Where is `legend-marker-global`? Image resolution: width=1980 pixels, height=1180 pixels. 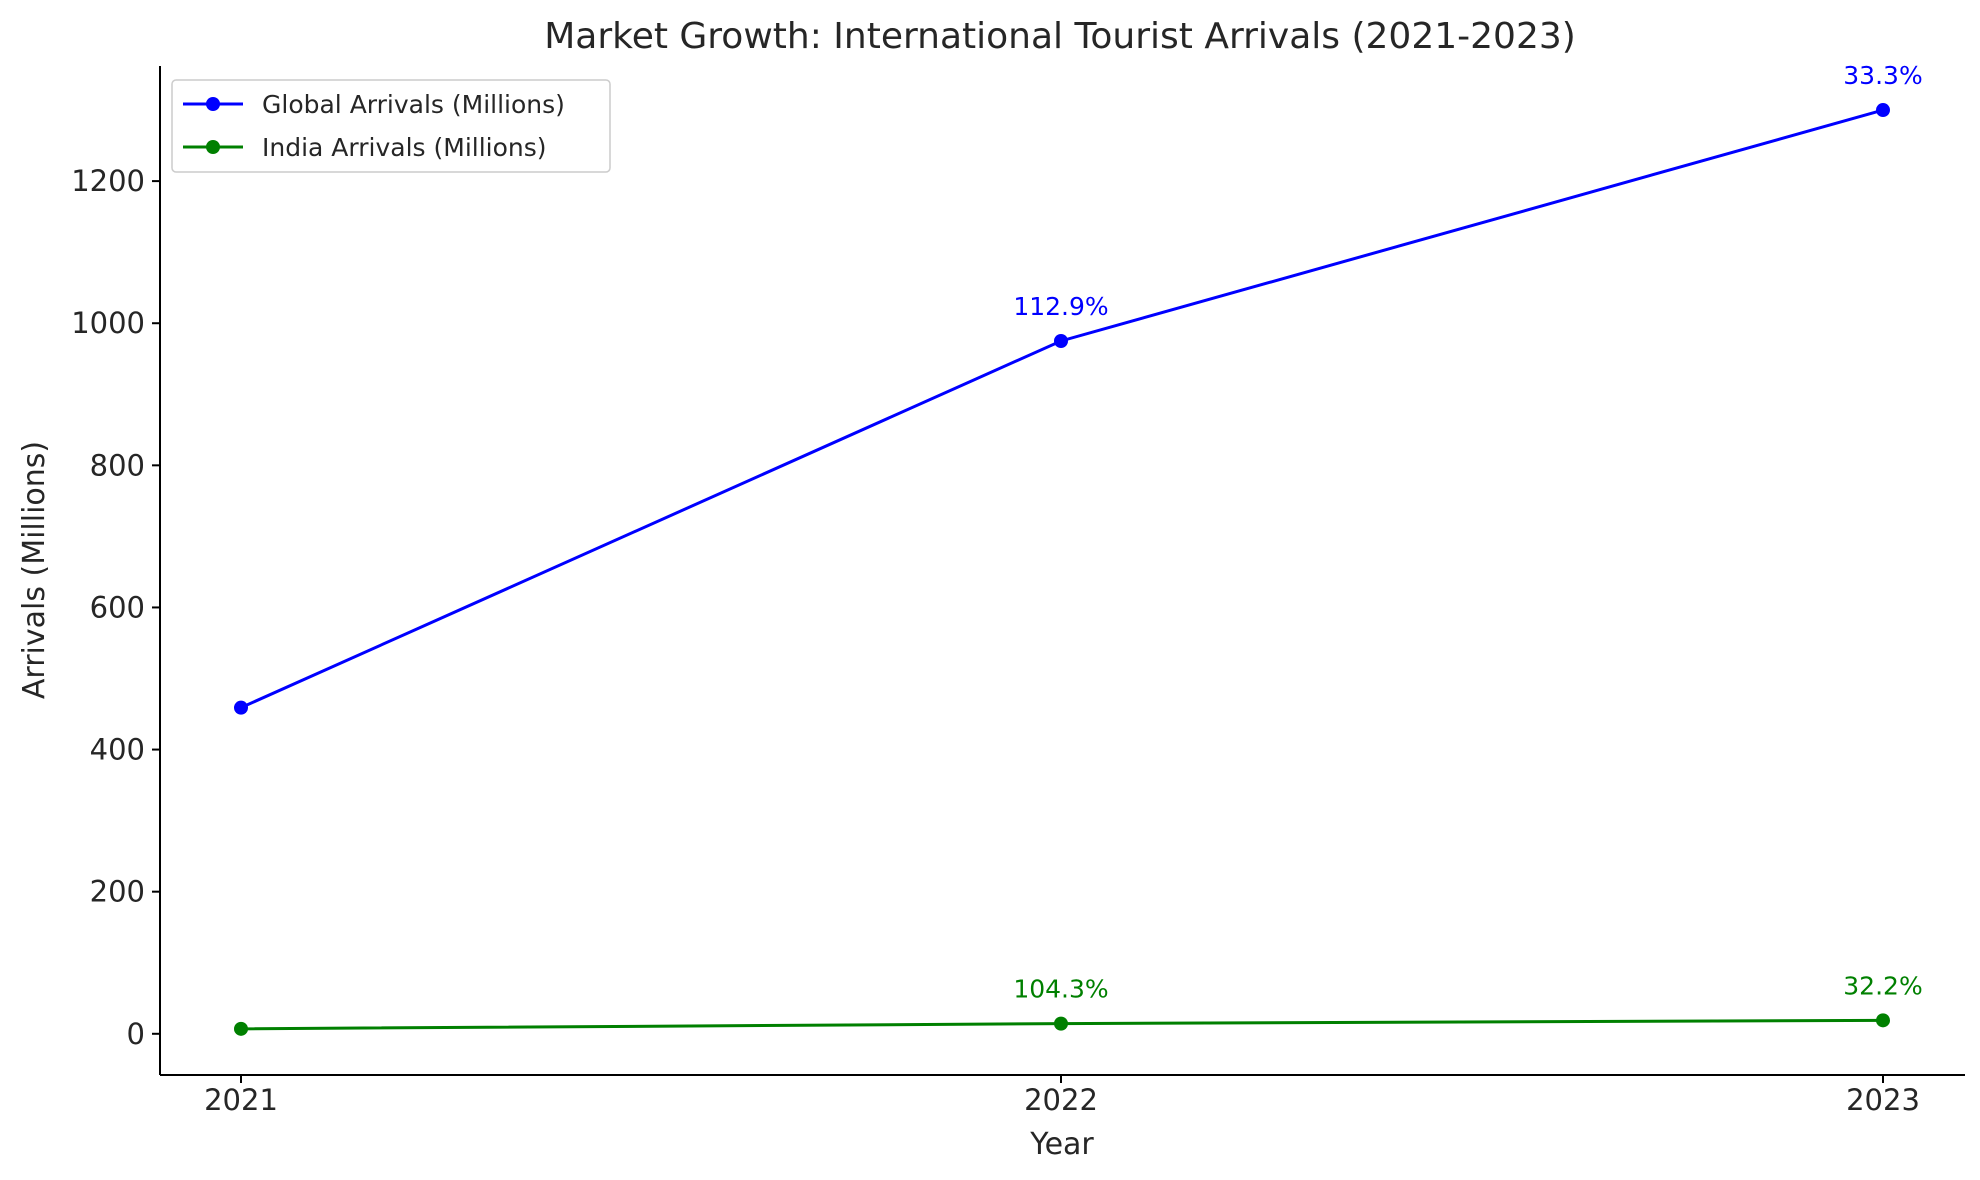 legend-marker-global is located at coordinates (213, 104).